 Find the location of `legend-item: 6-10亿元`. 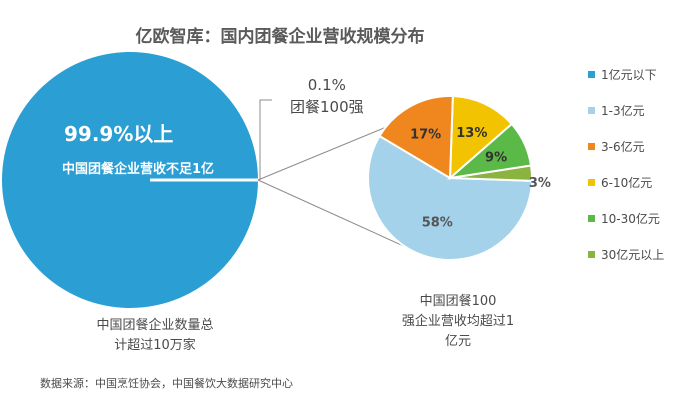

legend-item: 6-10亿元 is located at coordinates (626, 182).